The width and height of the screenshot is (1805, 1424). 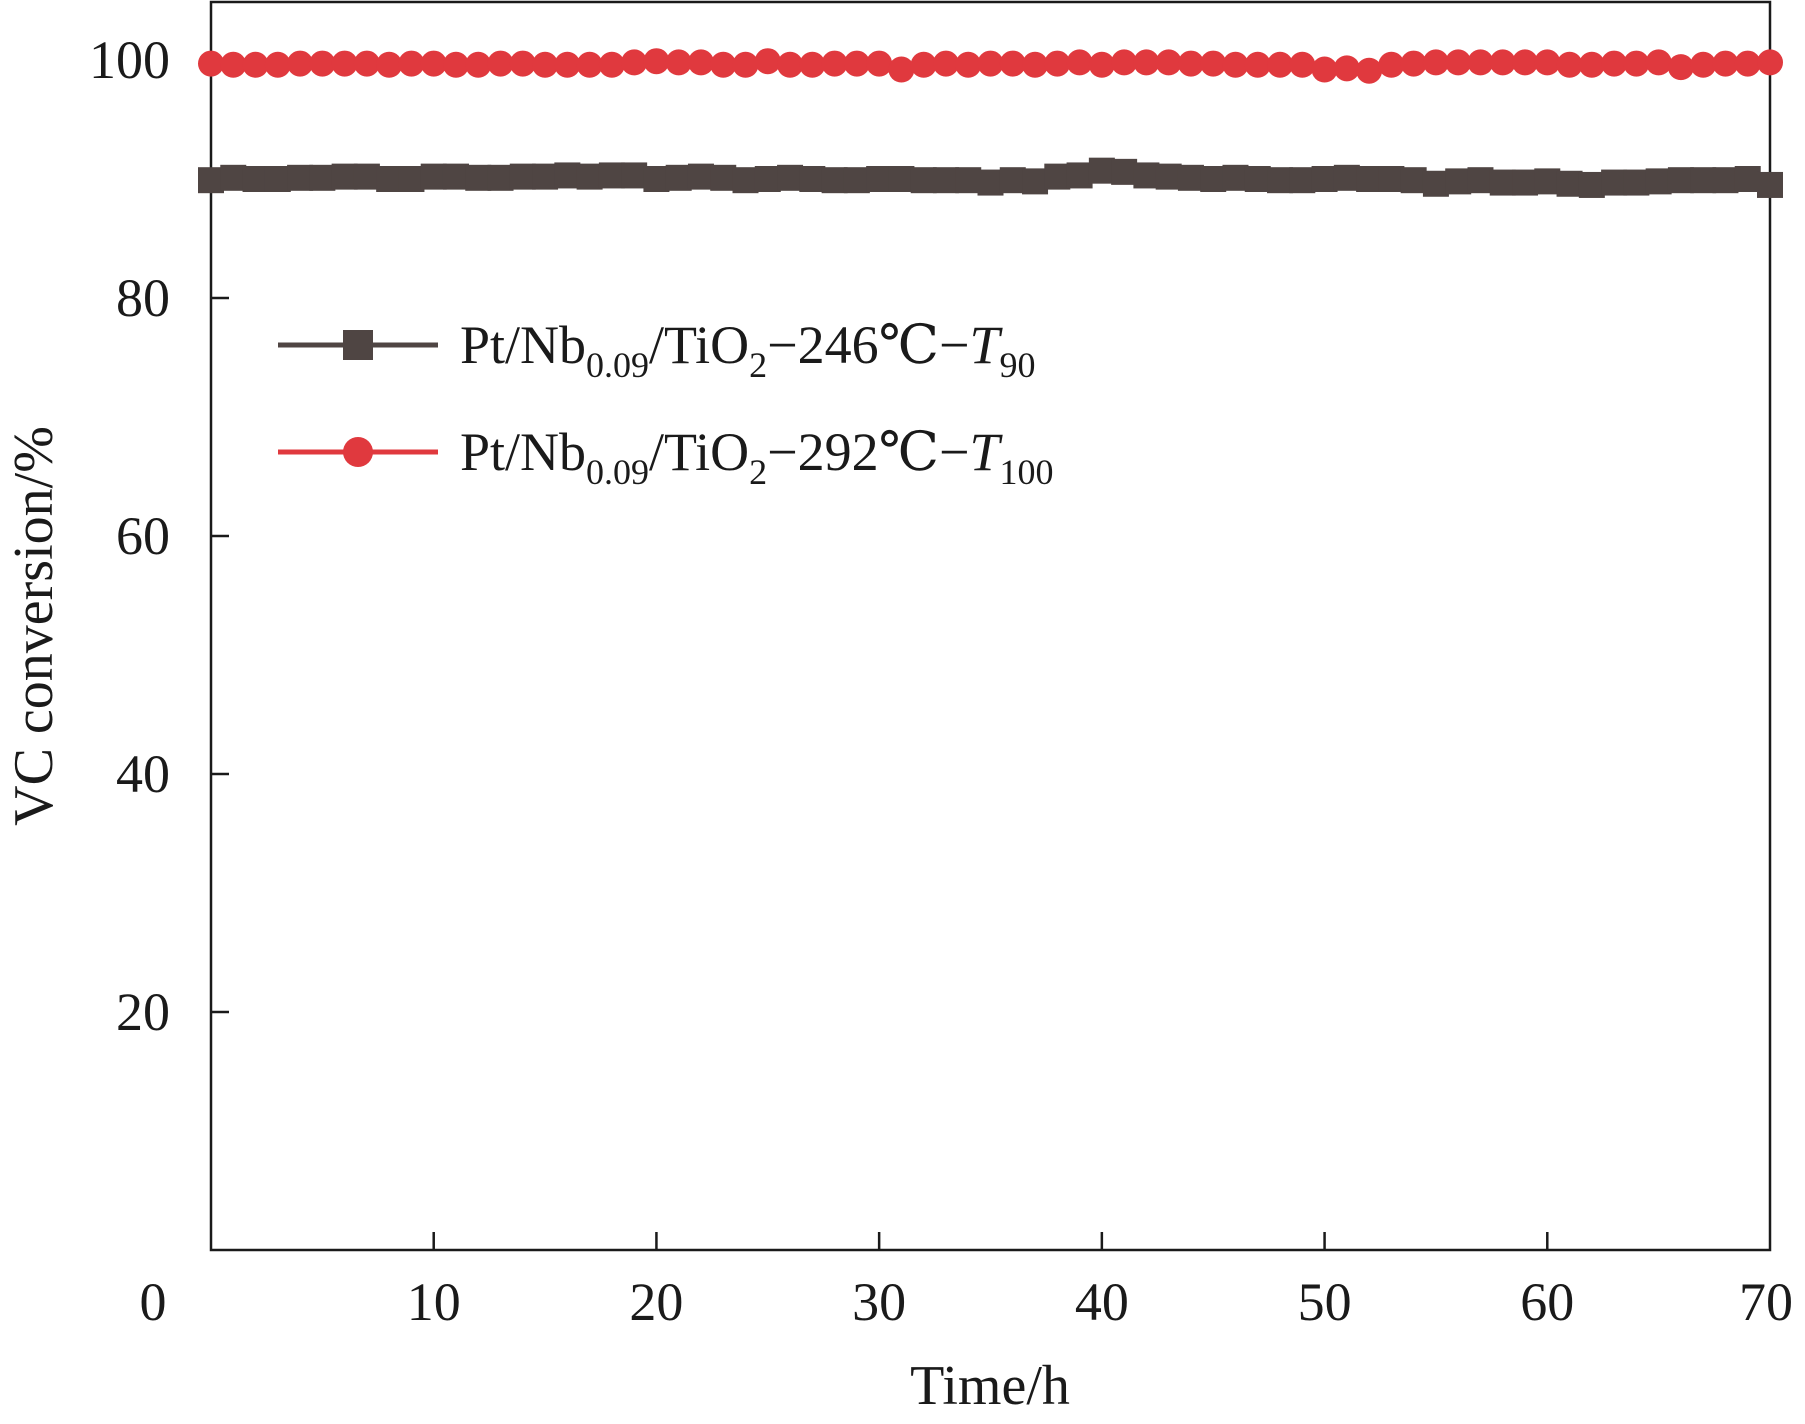 I want to click on x-tick-label: 0, so click(x=153, y=1302).